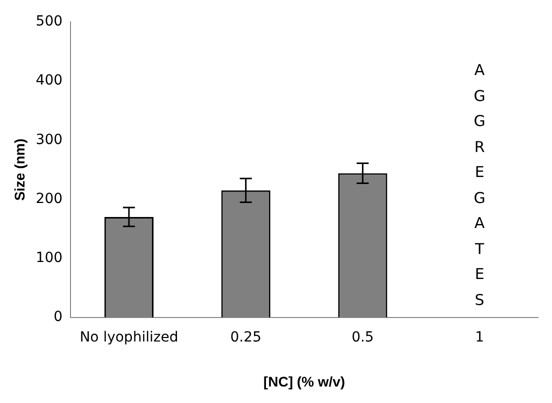 The width and height of the screenshot is (552, 403). I want to click on y-tick-label: 100, so click(49, 258).